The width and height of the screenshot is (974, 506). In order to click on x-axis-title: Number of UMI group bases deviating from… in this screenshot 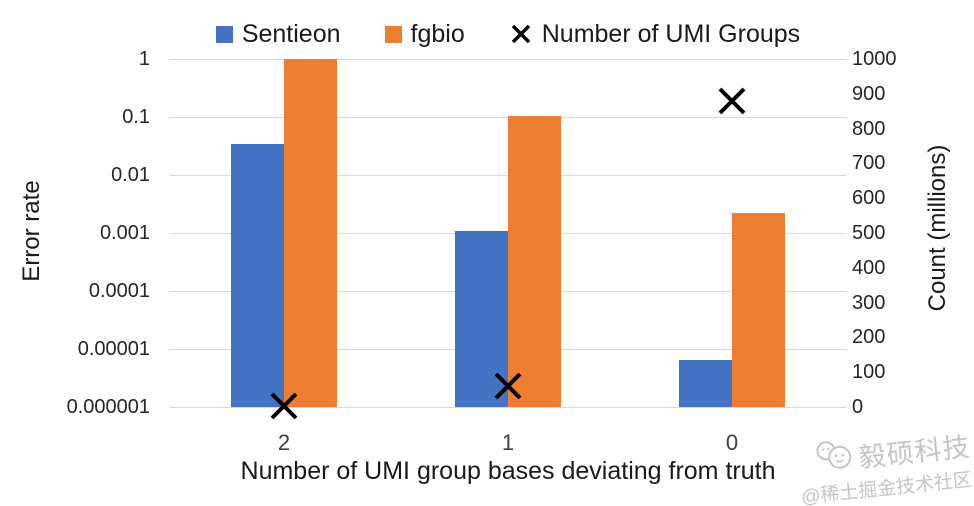, I will do `click(508, 471)`.